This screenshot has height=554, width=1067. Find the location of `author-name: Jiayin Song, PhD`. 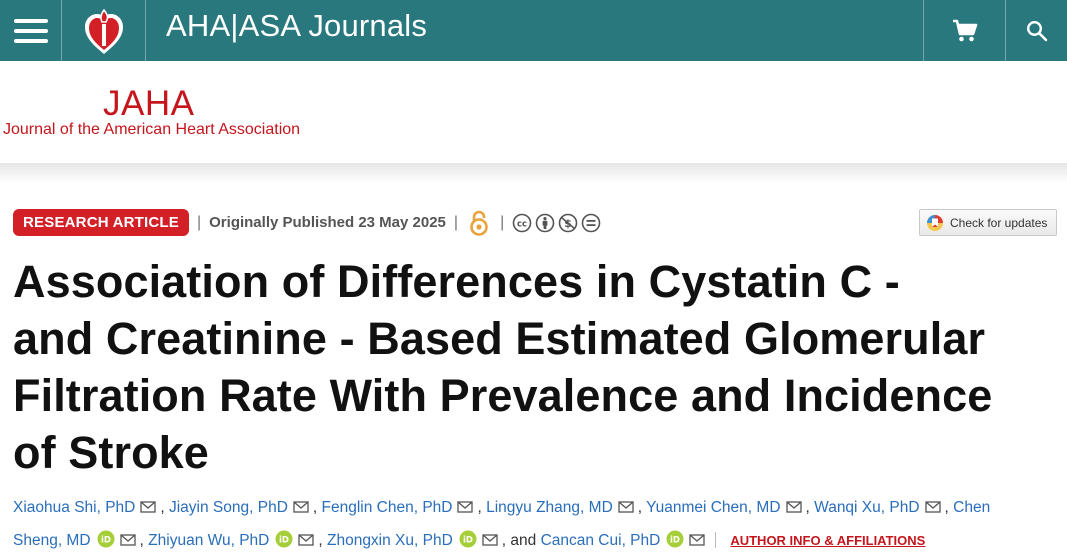

author-name: Jiayin Song, PhD is located at coordinates (228, 507).